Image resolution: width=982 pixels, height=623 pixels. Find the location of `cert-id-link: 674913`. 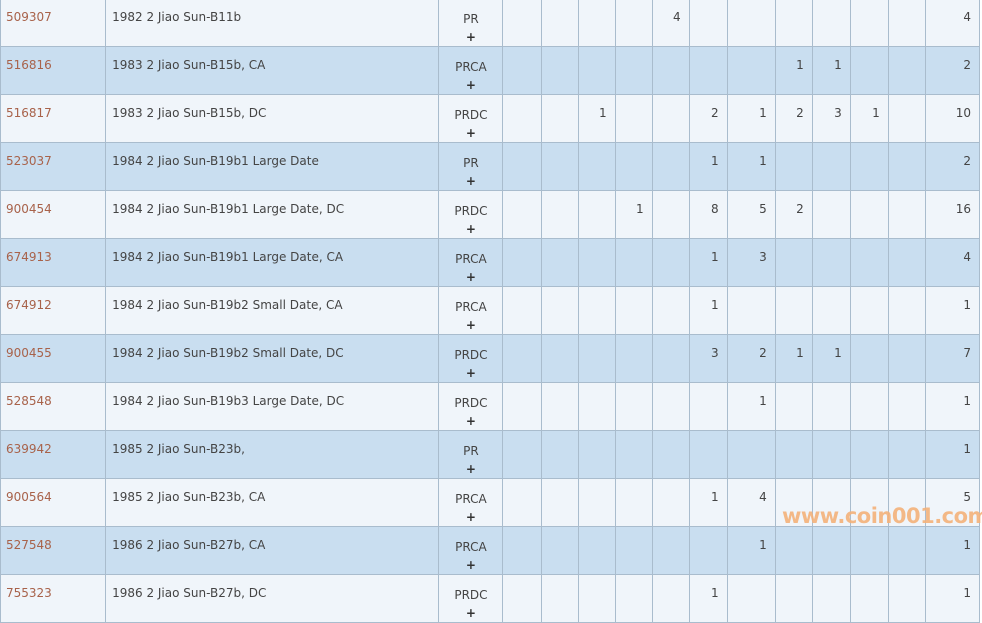

cert-id-link: 674913 is located at coordinates (29, 257).